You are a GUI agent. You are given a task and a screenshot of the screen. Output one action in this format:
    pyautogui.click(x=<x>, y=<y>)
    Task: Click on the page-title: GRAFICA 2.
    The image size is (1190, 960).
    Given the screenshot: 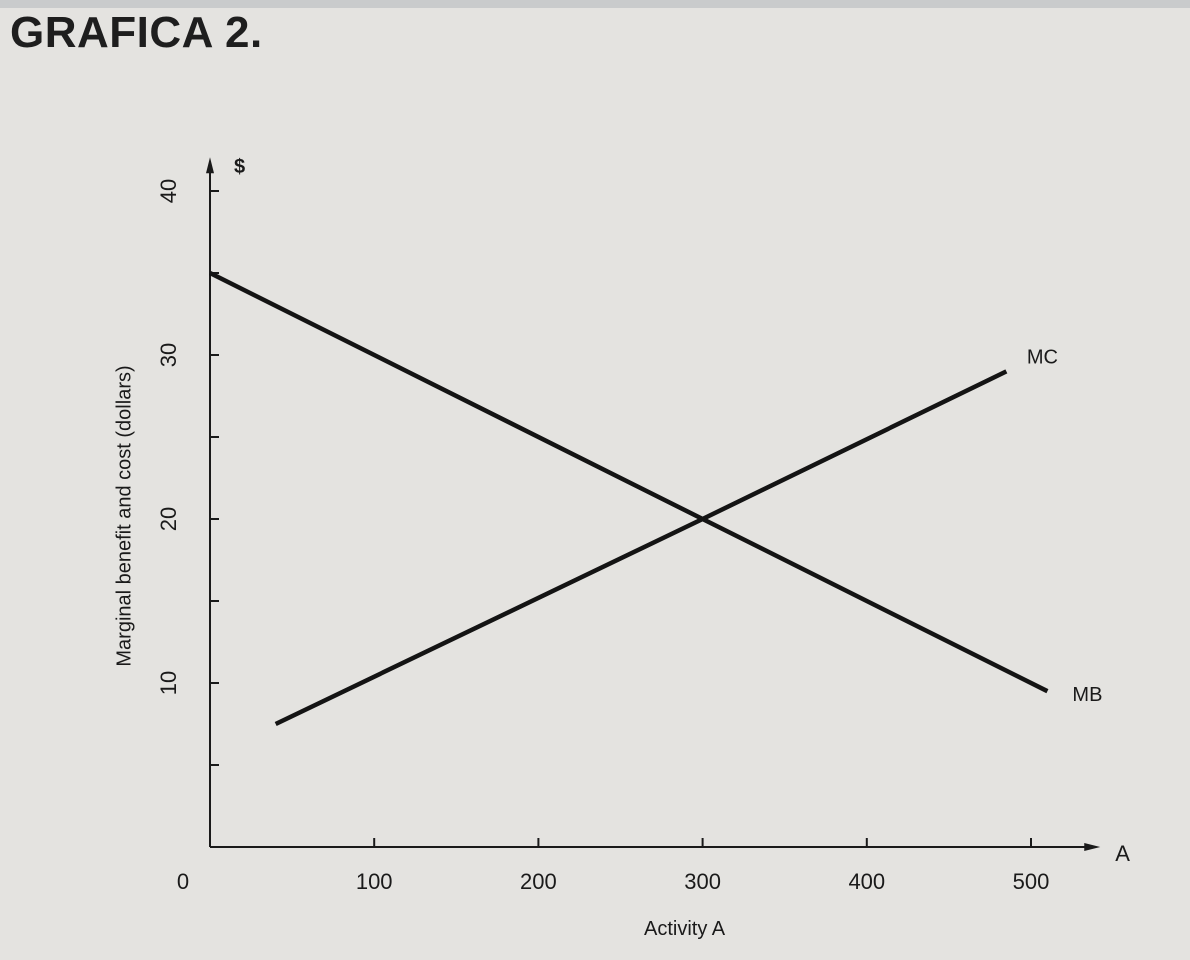 What is the action you would take?
    pyautogui.click(x=136, y=32)
    